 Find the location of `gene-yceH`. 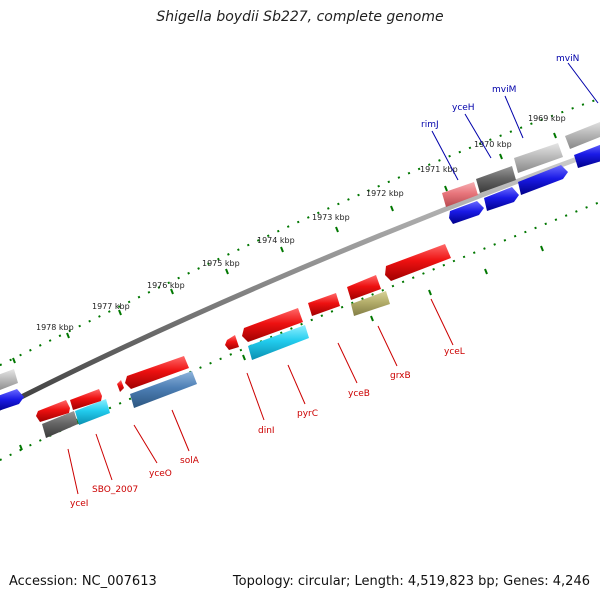

gene-yceH is located at coordinates (496, 179).